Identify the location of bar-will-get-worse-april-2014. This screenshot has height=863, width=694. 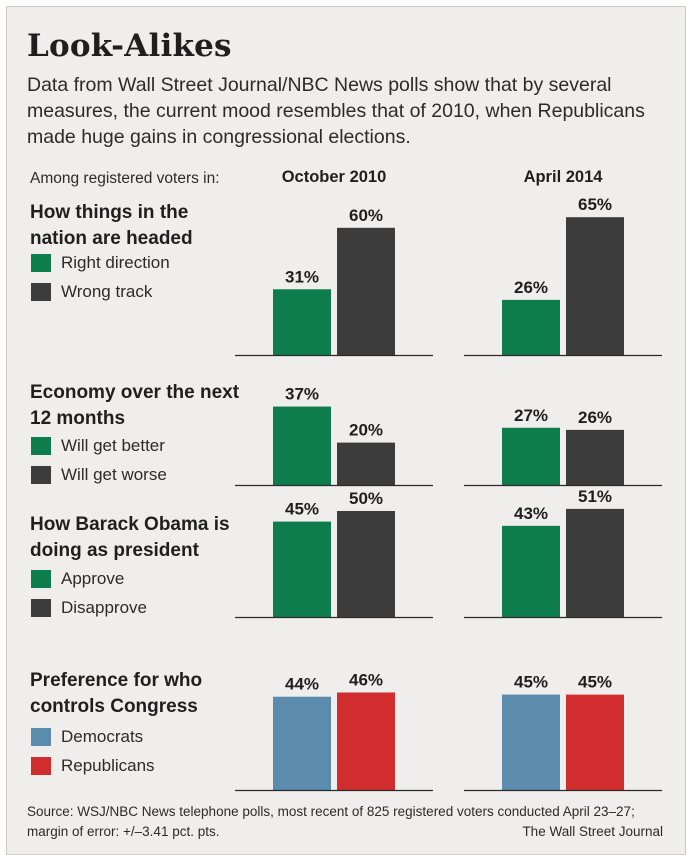
(595, 457).